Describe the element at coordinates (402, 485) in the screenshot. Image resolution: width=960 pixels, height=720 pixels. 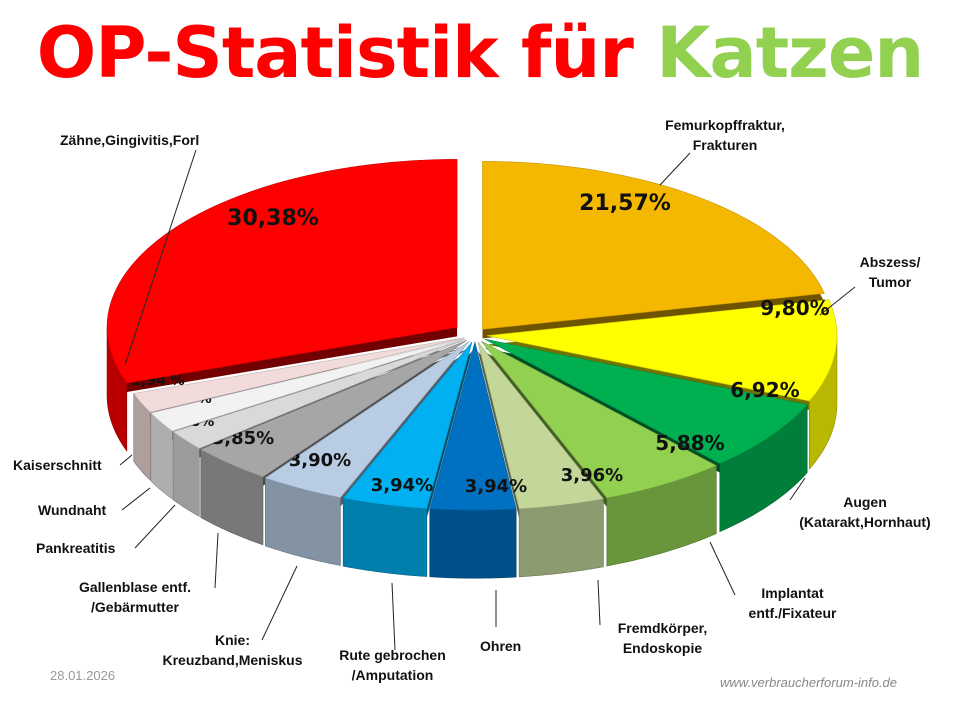
I see `value-label-rute: 3,94%` at that location.